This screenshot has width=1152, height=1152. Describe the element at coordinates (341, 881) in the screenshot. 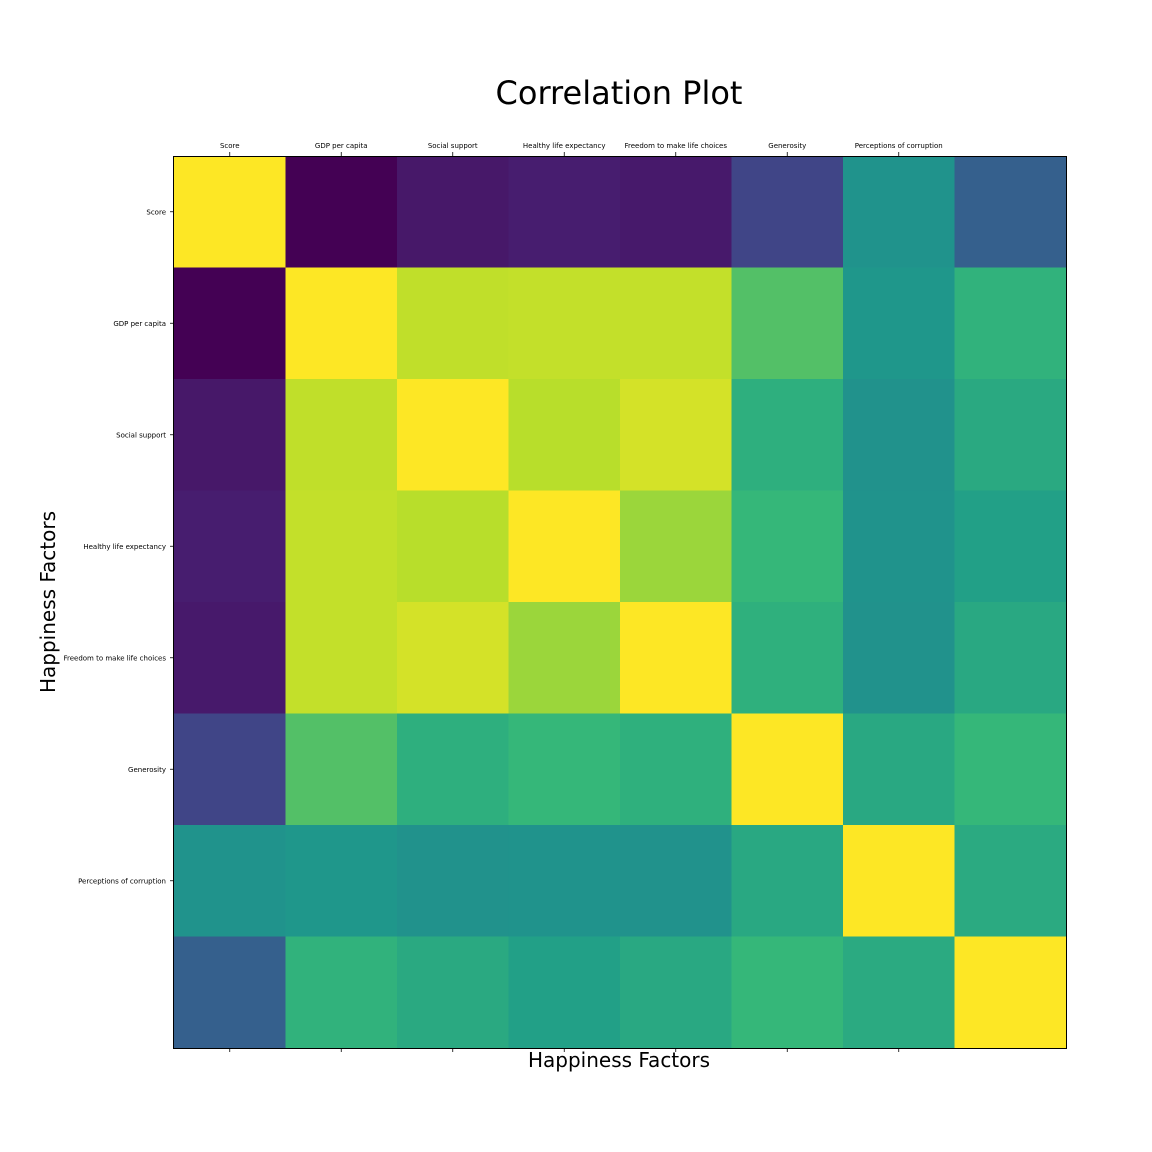

I see `heatmap-cell-r6-c1` at that location.